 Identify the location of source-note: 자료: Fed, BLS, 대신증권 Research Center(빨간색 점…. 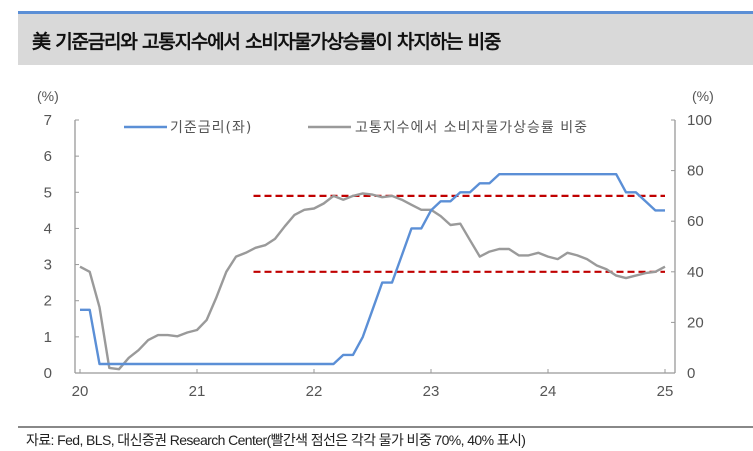
(276, 440).